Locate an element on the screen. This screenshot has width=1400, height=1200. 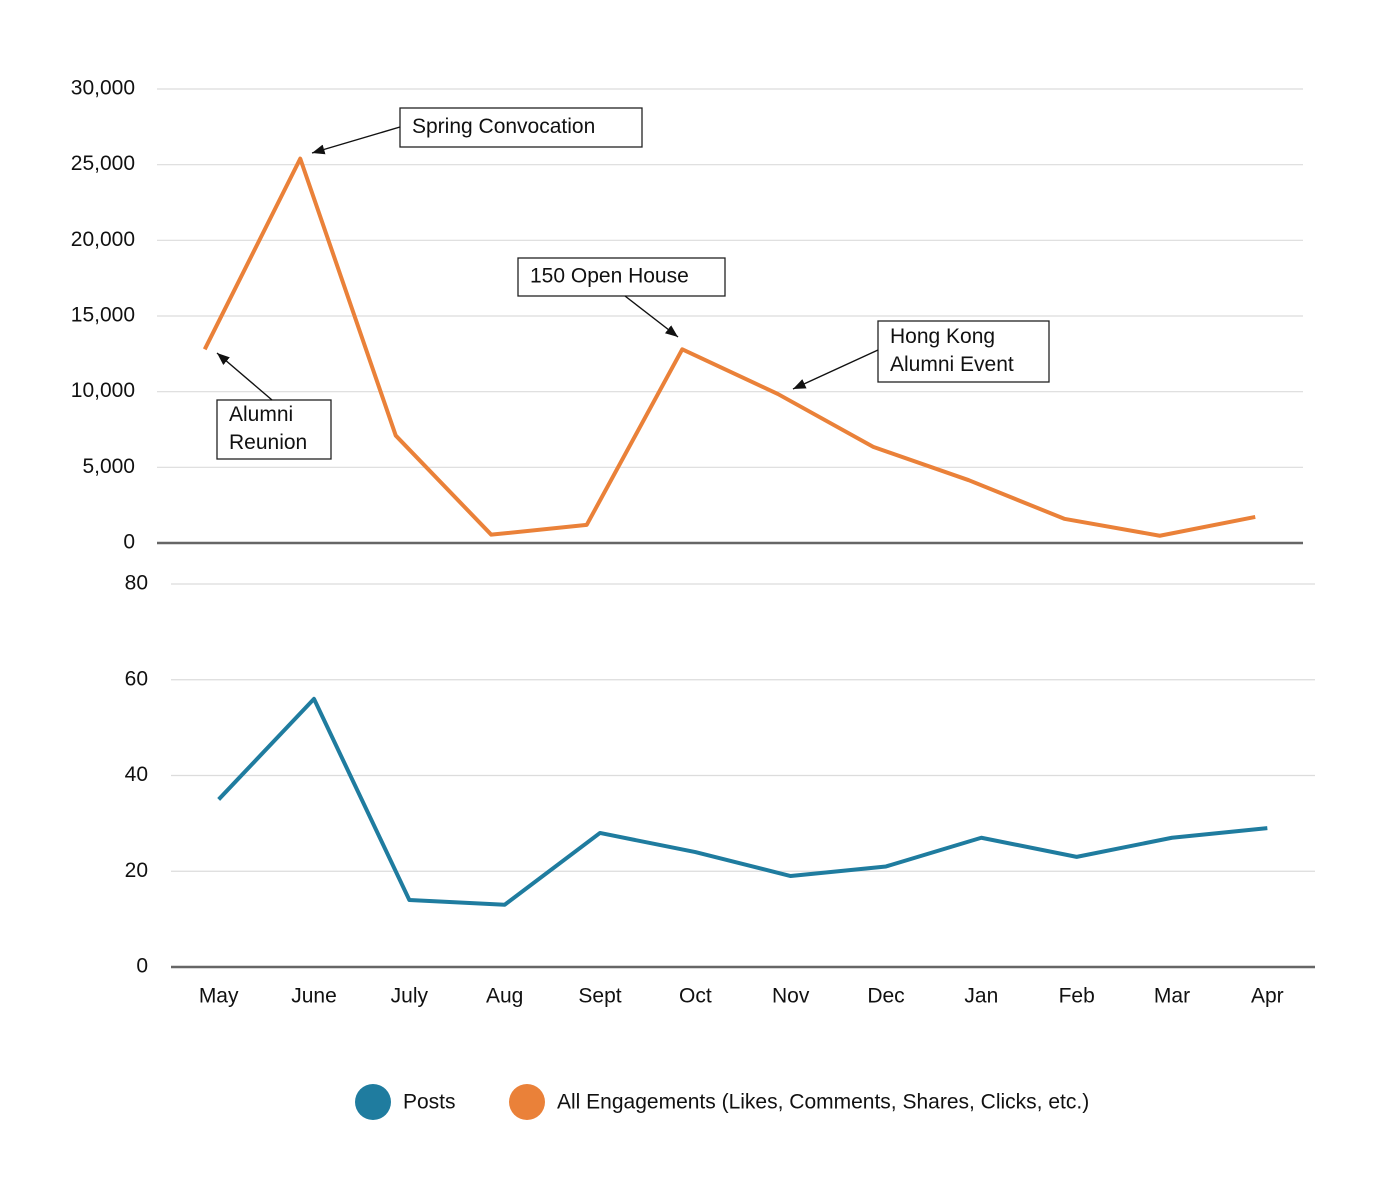
x-tick-label: Nov is located at coordinates (791, 996).